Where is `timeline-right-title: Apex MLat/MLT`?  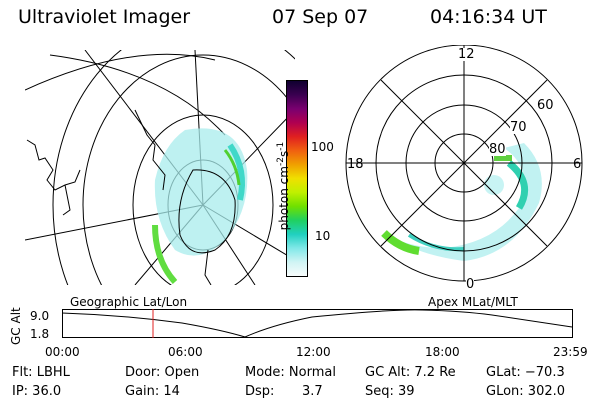 timeline-right-title: Apex MLat/MLT is located at coordinates (473, 302).